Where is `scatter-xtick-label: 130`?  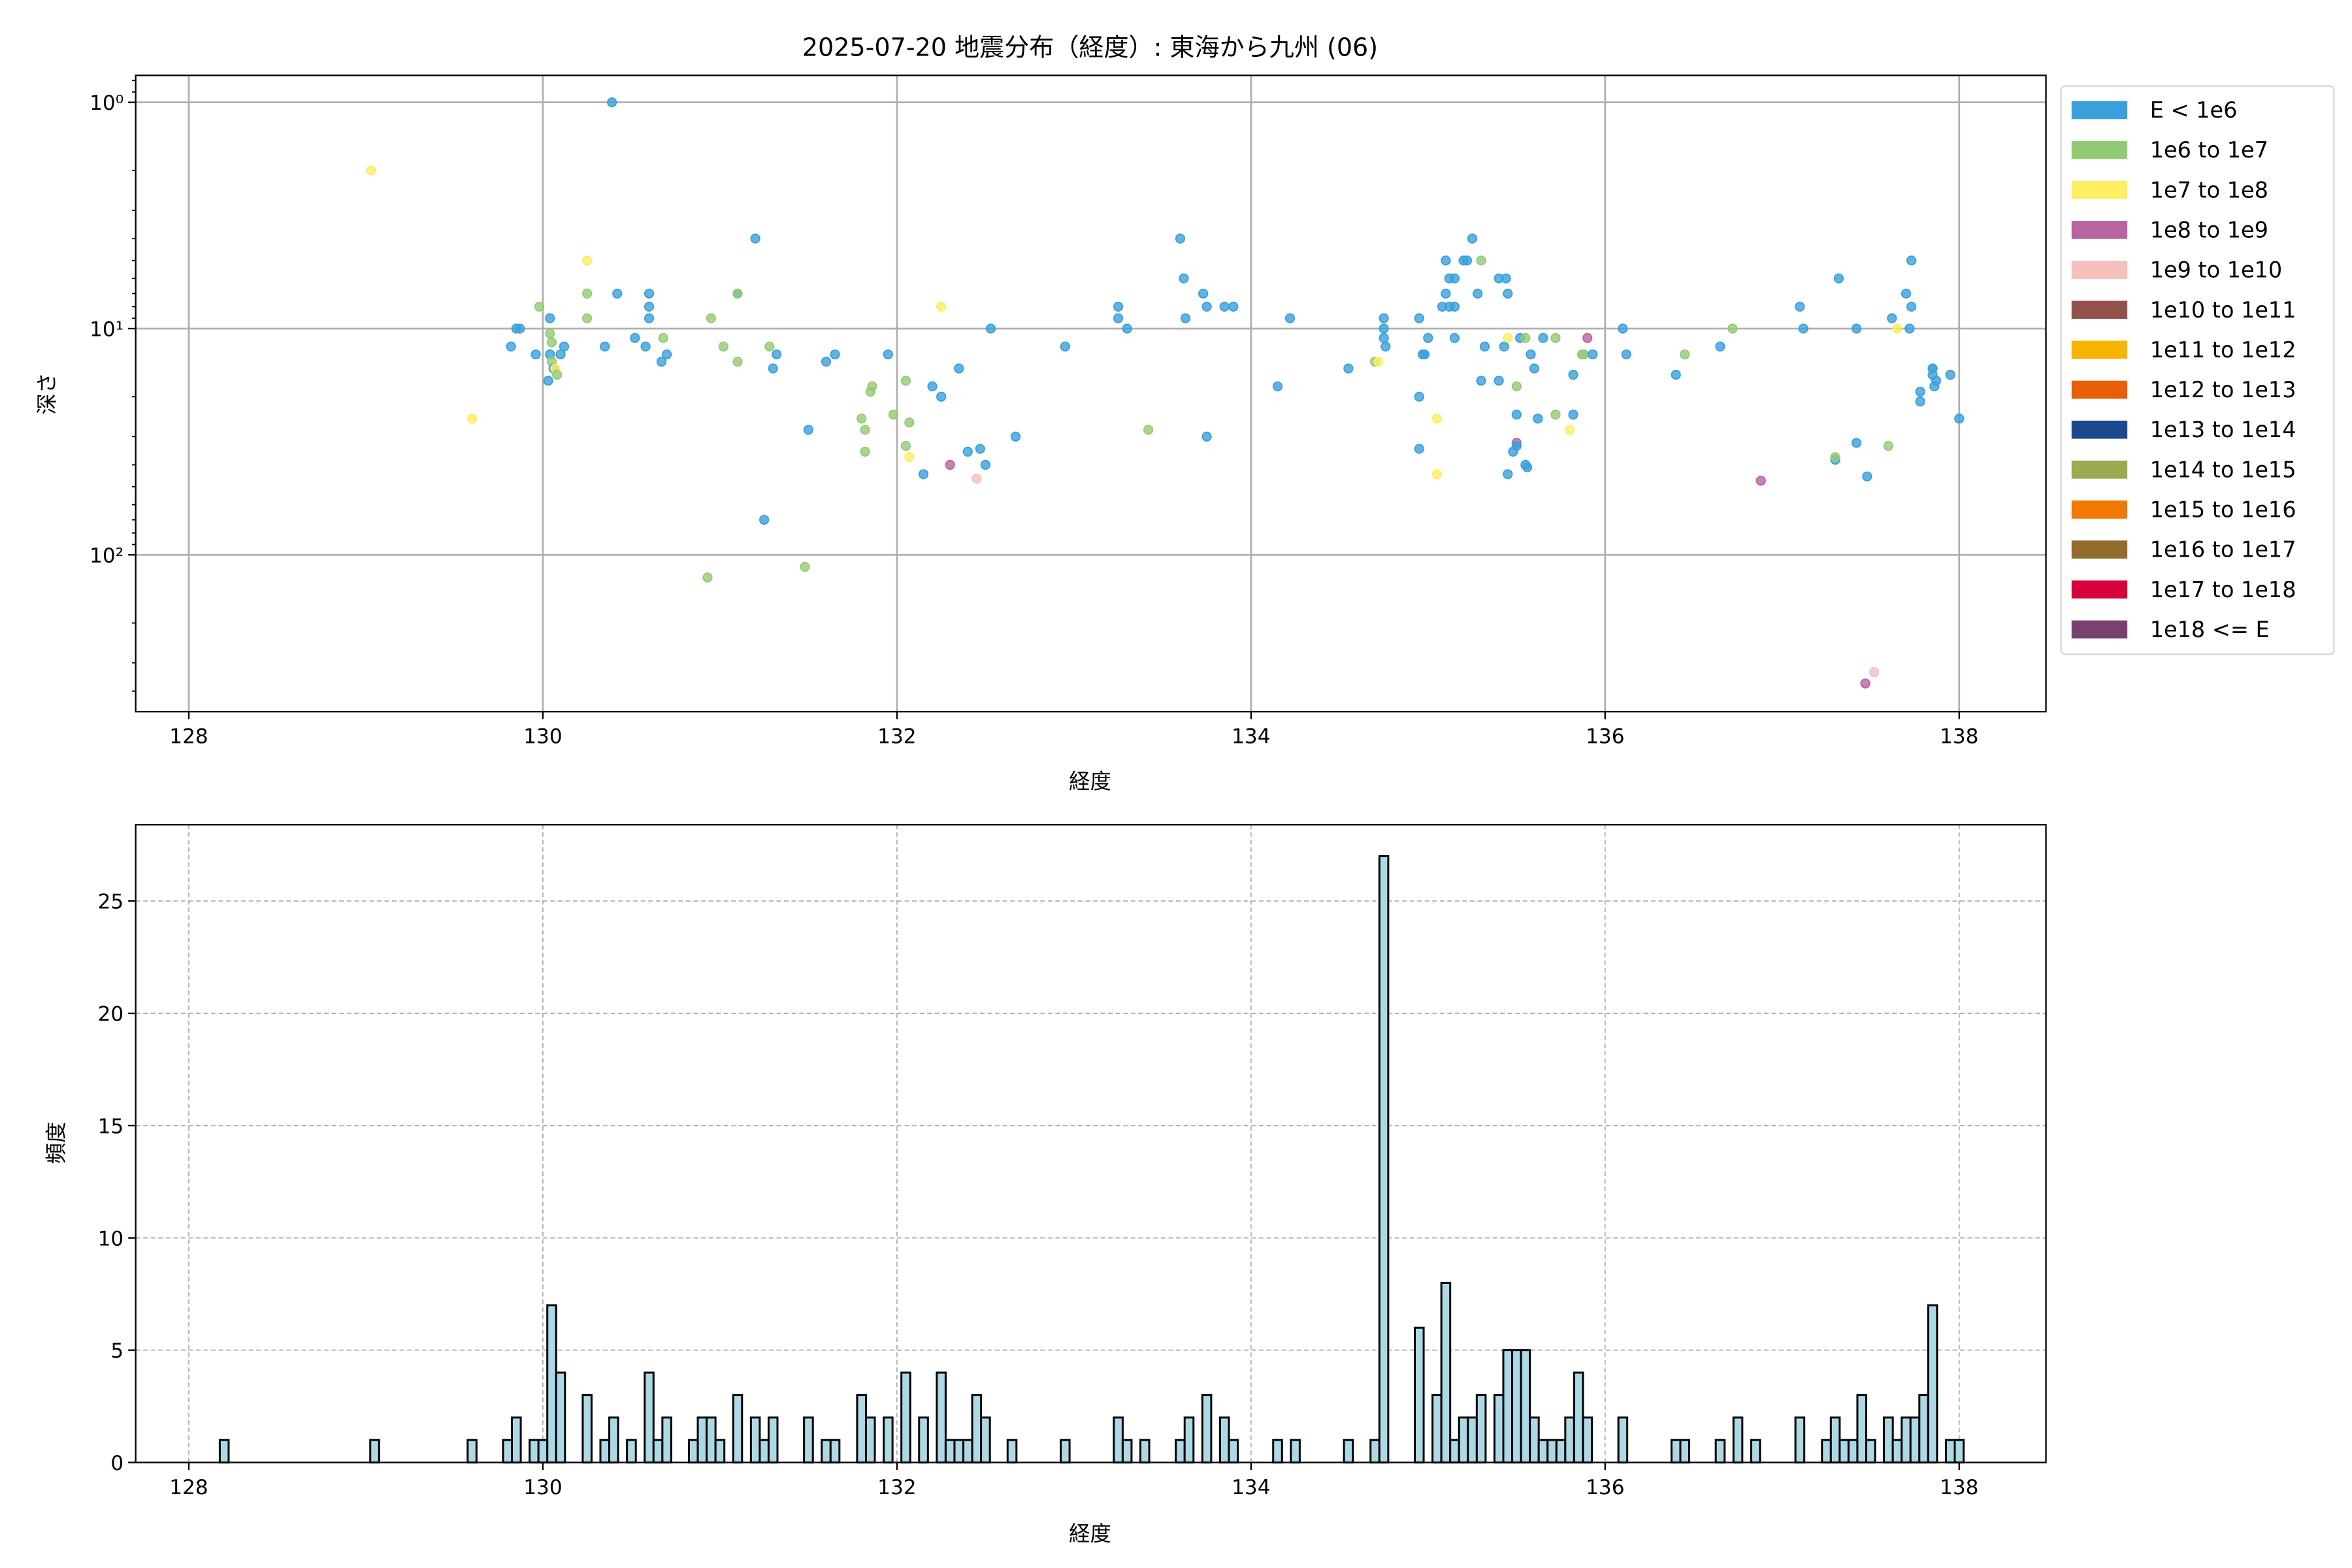 scatter-xtick-label: 130 is located at coordinates (542, 737).